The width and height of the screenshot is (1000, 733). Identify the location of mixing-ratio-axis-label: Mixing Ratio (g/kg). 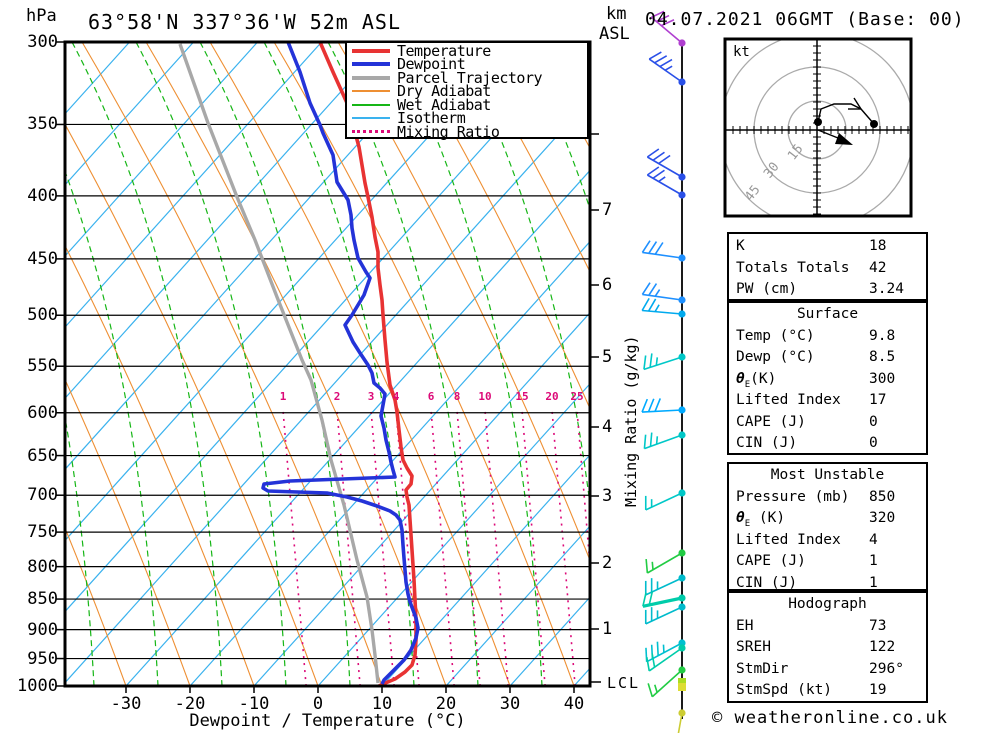
(631, 421).